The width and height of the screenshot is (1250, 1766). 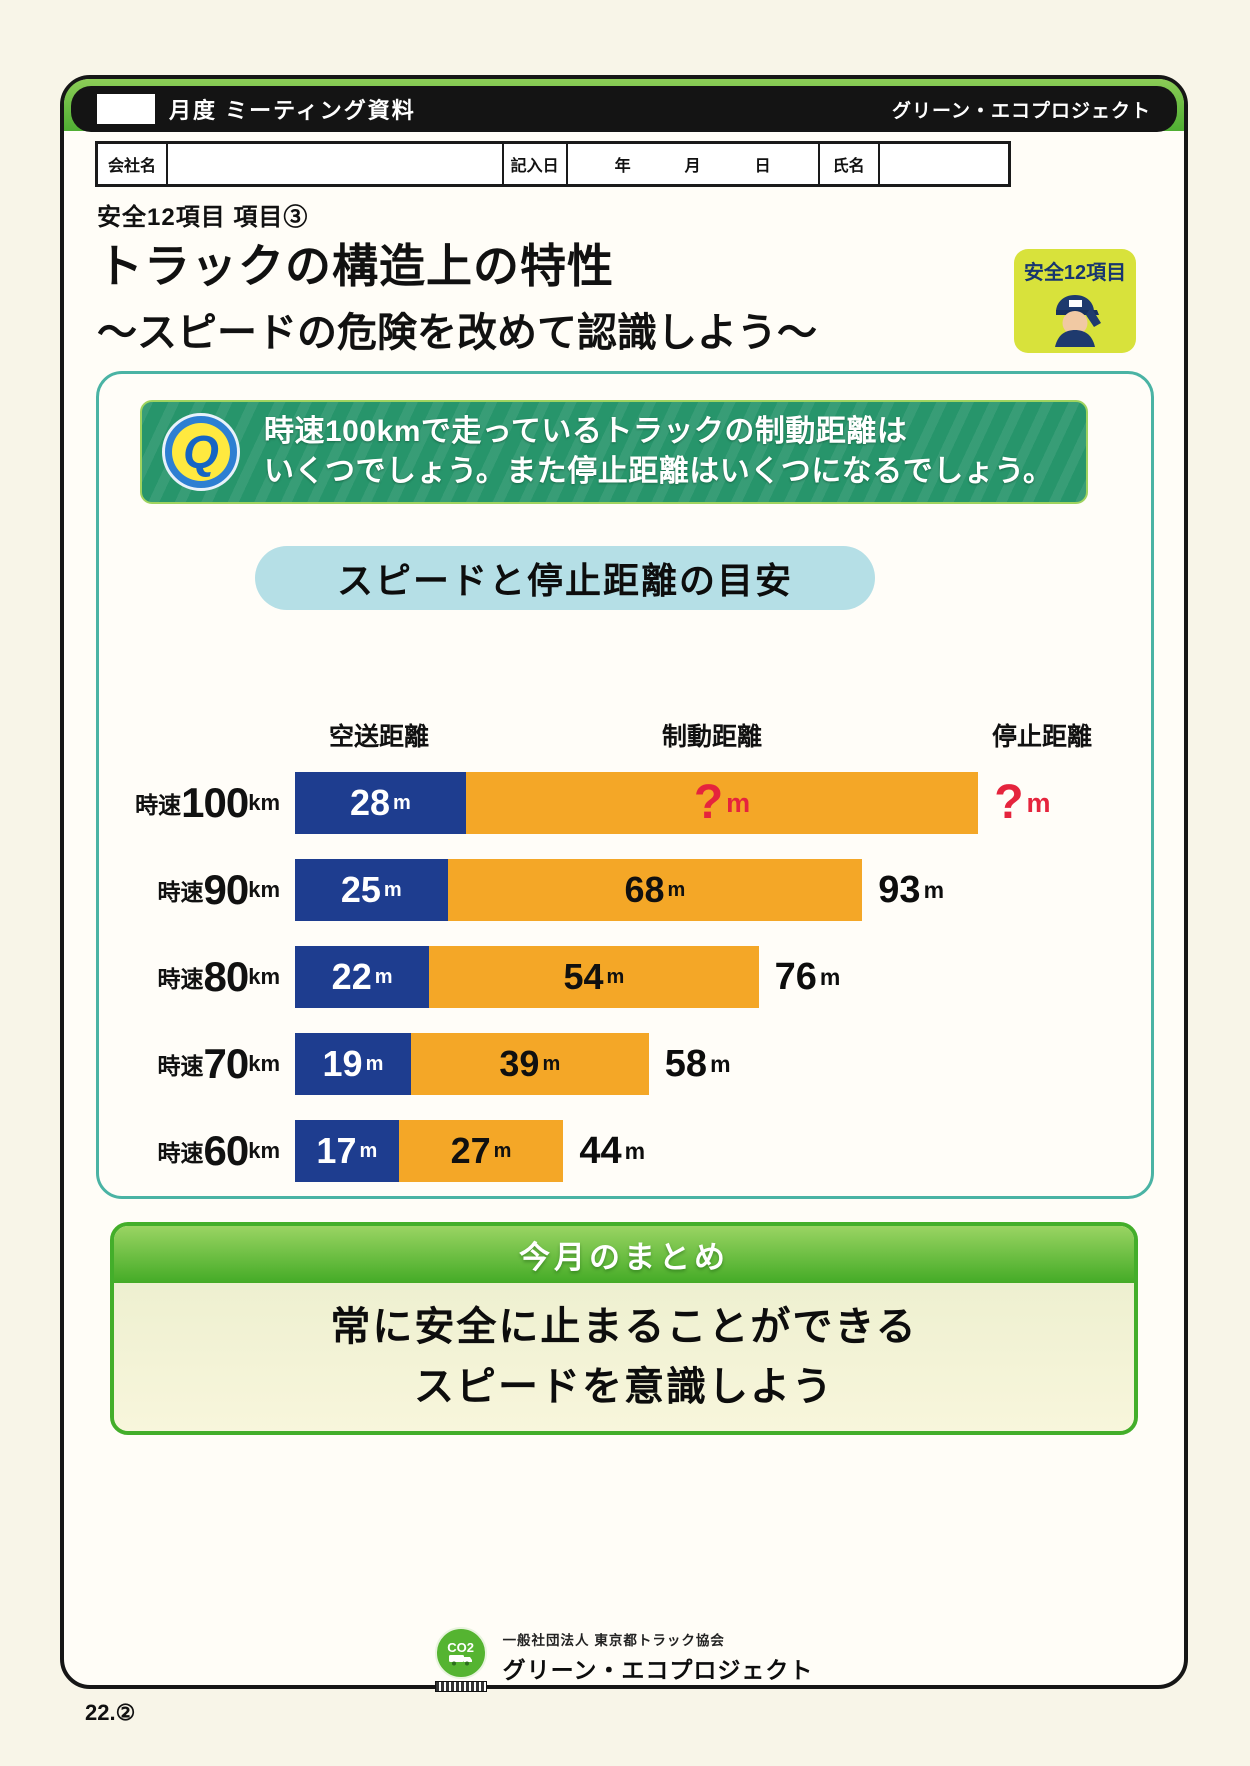 I want to click on speed-label: 時速 100 km, so click(x=207, y=802).